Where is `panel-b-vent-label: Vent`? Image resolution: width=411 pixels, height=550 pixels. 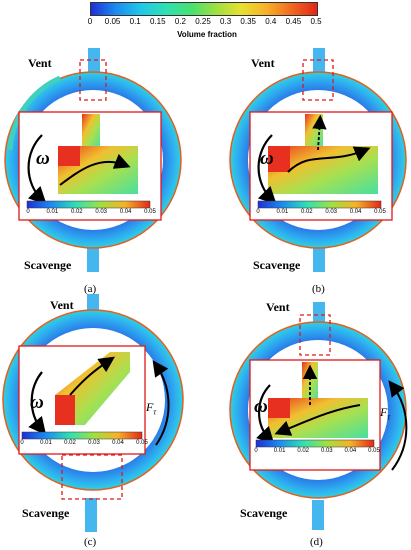 panel-b-vent-label: Vent is located at coordinates (263, 63).